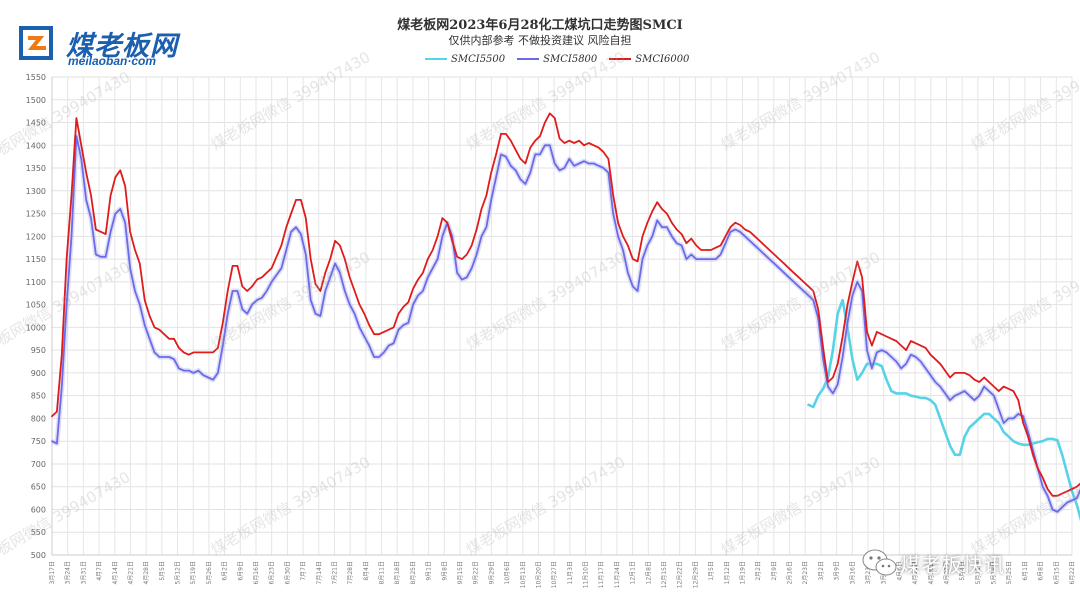  Describe the element at coordinates (852, 572) in the screenshot. I see `x-tick-label: 3月16日` at that location.